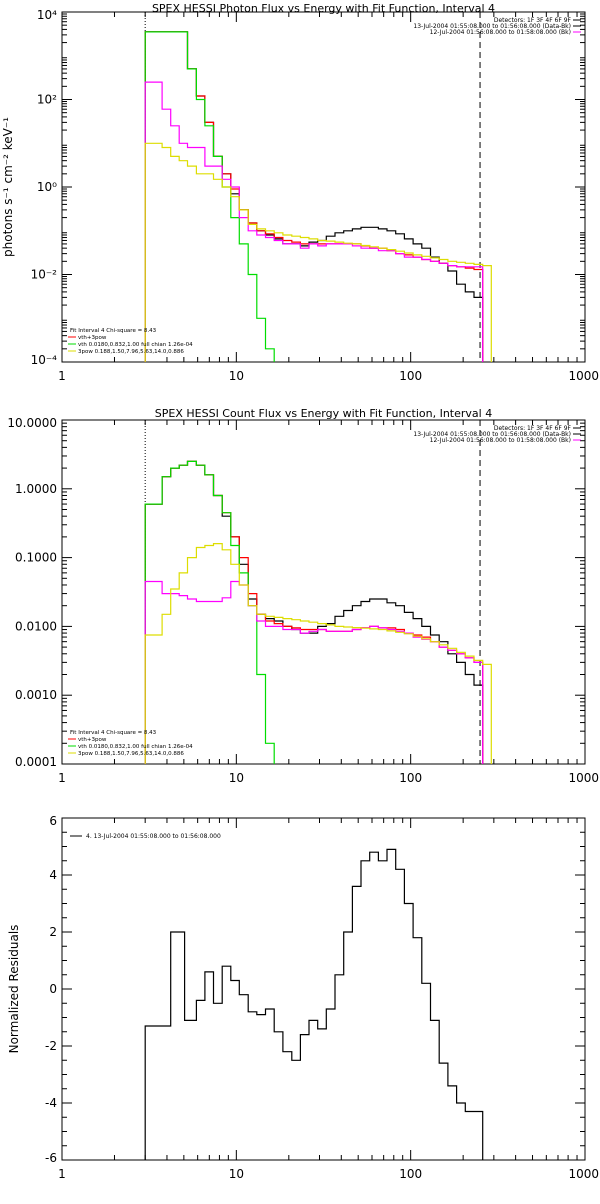 The height and width of the screenshot is (1204, 600). I want to click on y-tick-label: 0.0100, so click(36, 626).